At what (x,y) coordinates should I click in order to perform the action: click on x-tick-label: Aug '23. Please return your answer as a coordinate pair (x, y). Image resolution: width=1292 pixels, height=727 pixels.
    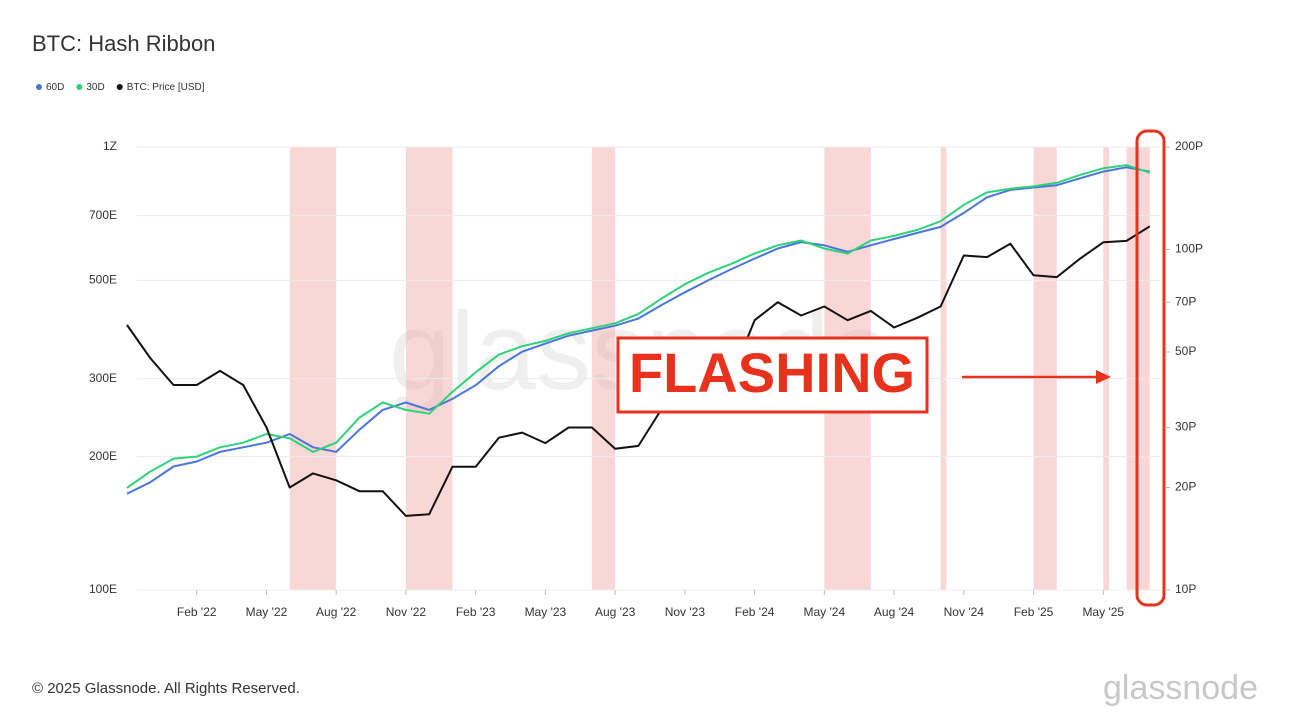
    Looking at the image, I should click on (615, 612).